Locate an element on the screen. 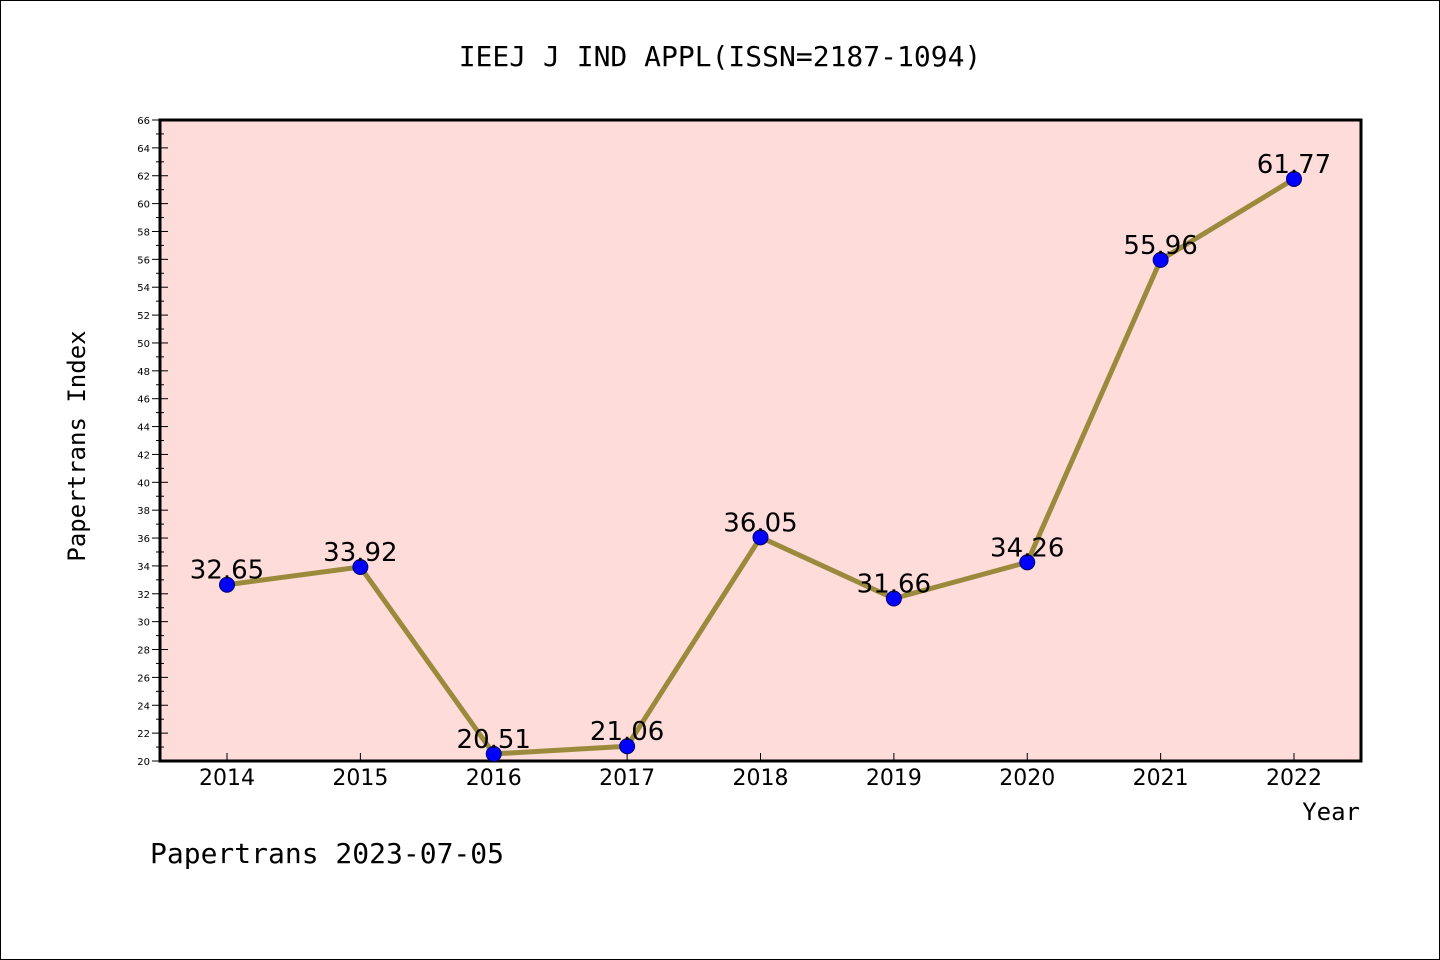 The height and width of the screenshot is (960, 1440). data-label: 31.66 is located at coordinates (894, 585).